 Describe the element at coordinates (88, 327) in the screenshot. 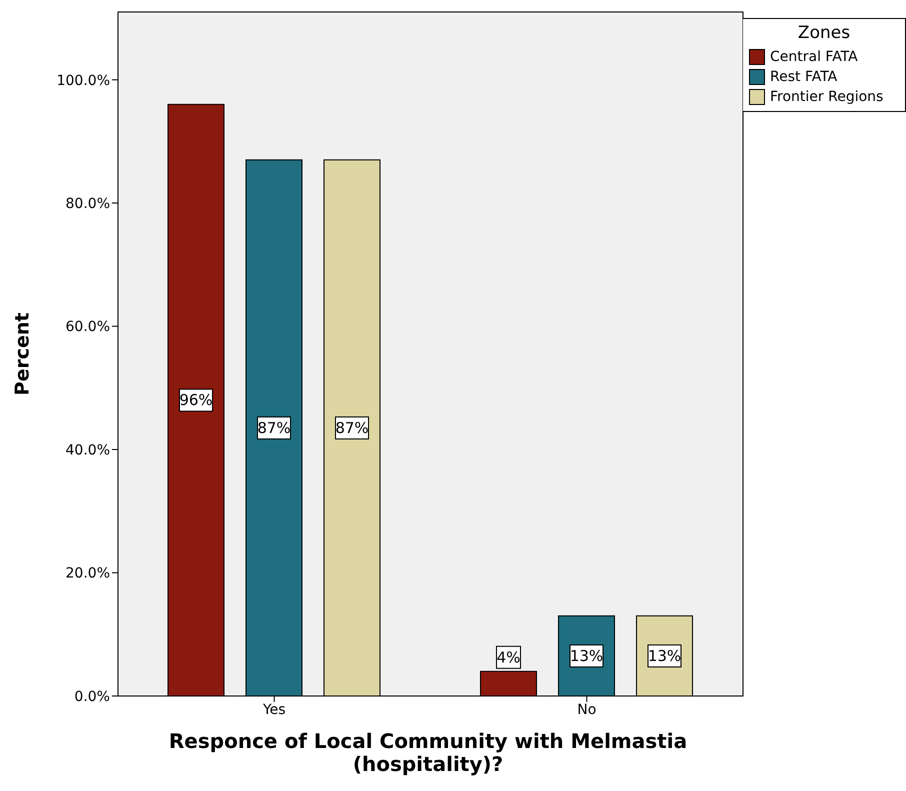

I see `y-tick-label: 60.0%` at that location.